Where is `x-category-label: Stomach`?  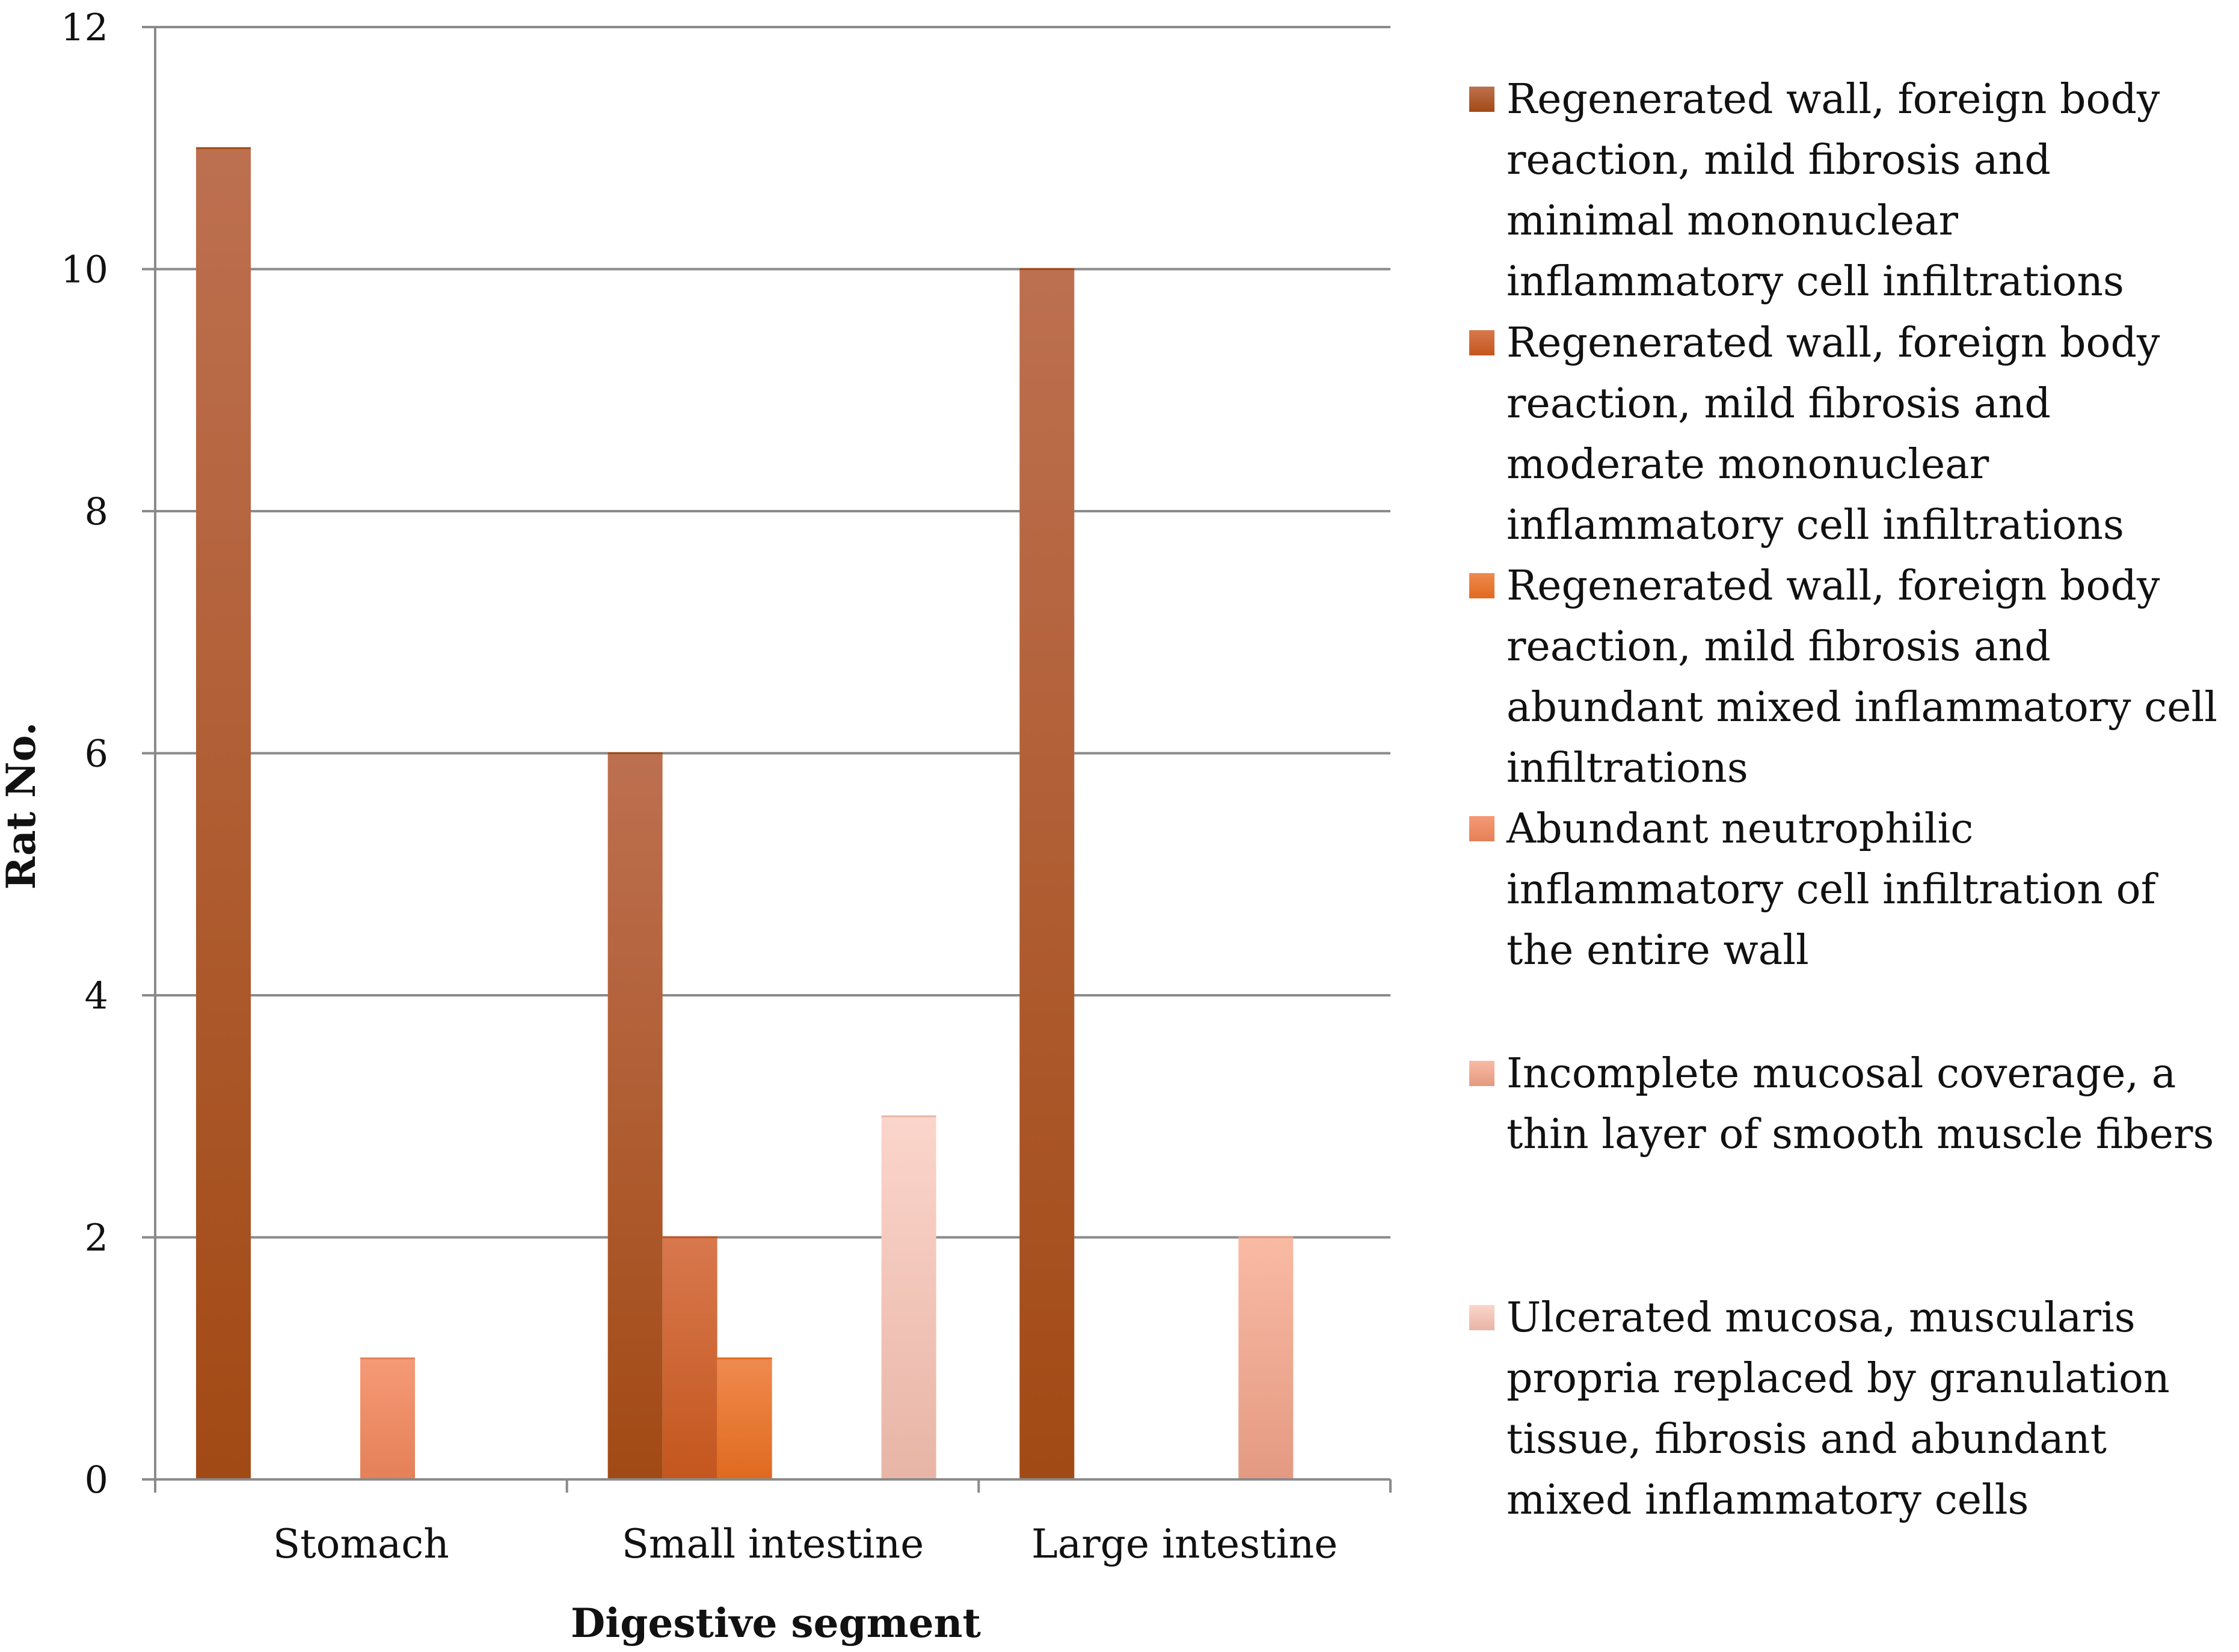 x-category-label: Stomach is located at coordinates (361, 1544).